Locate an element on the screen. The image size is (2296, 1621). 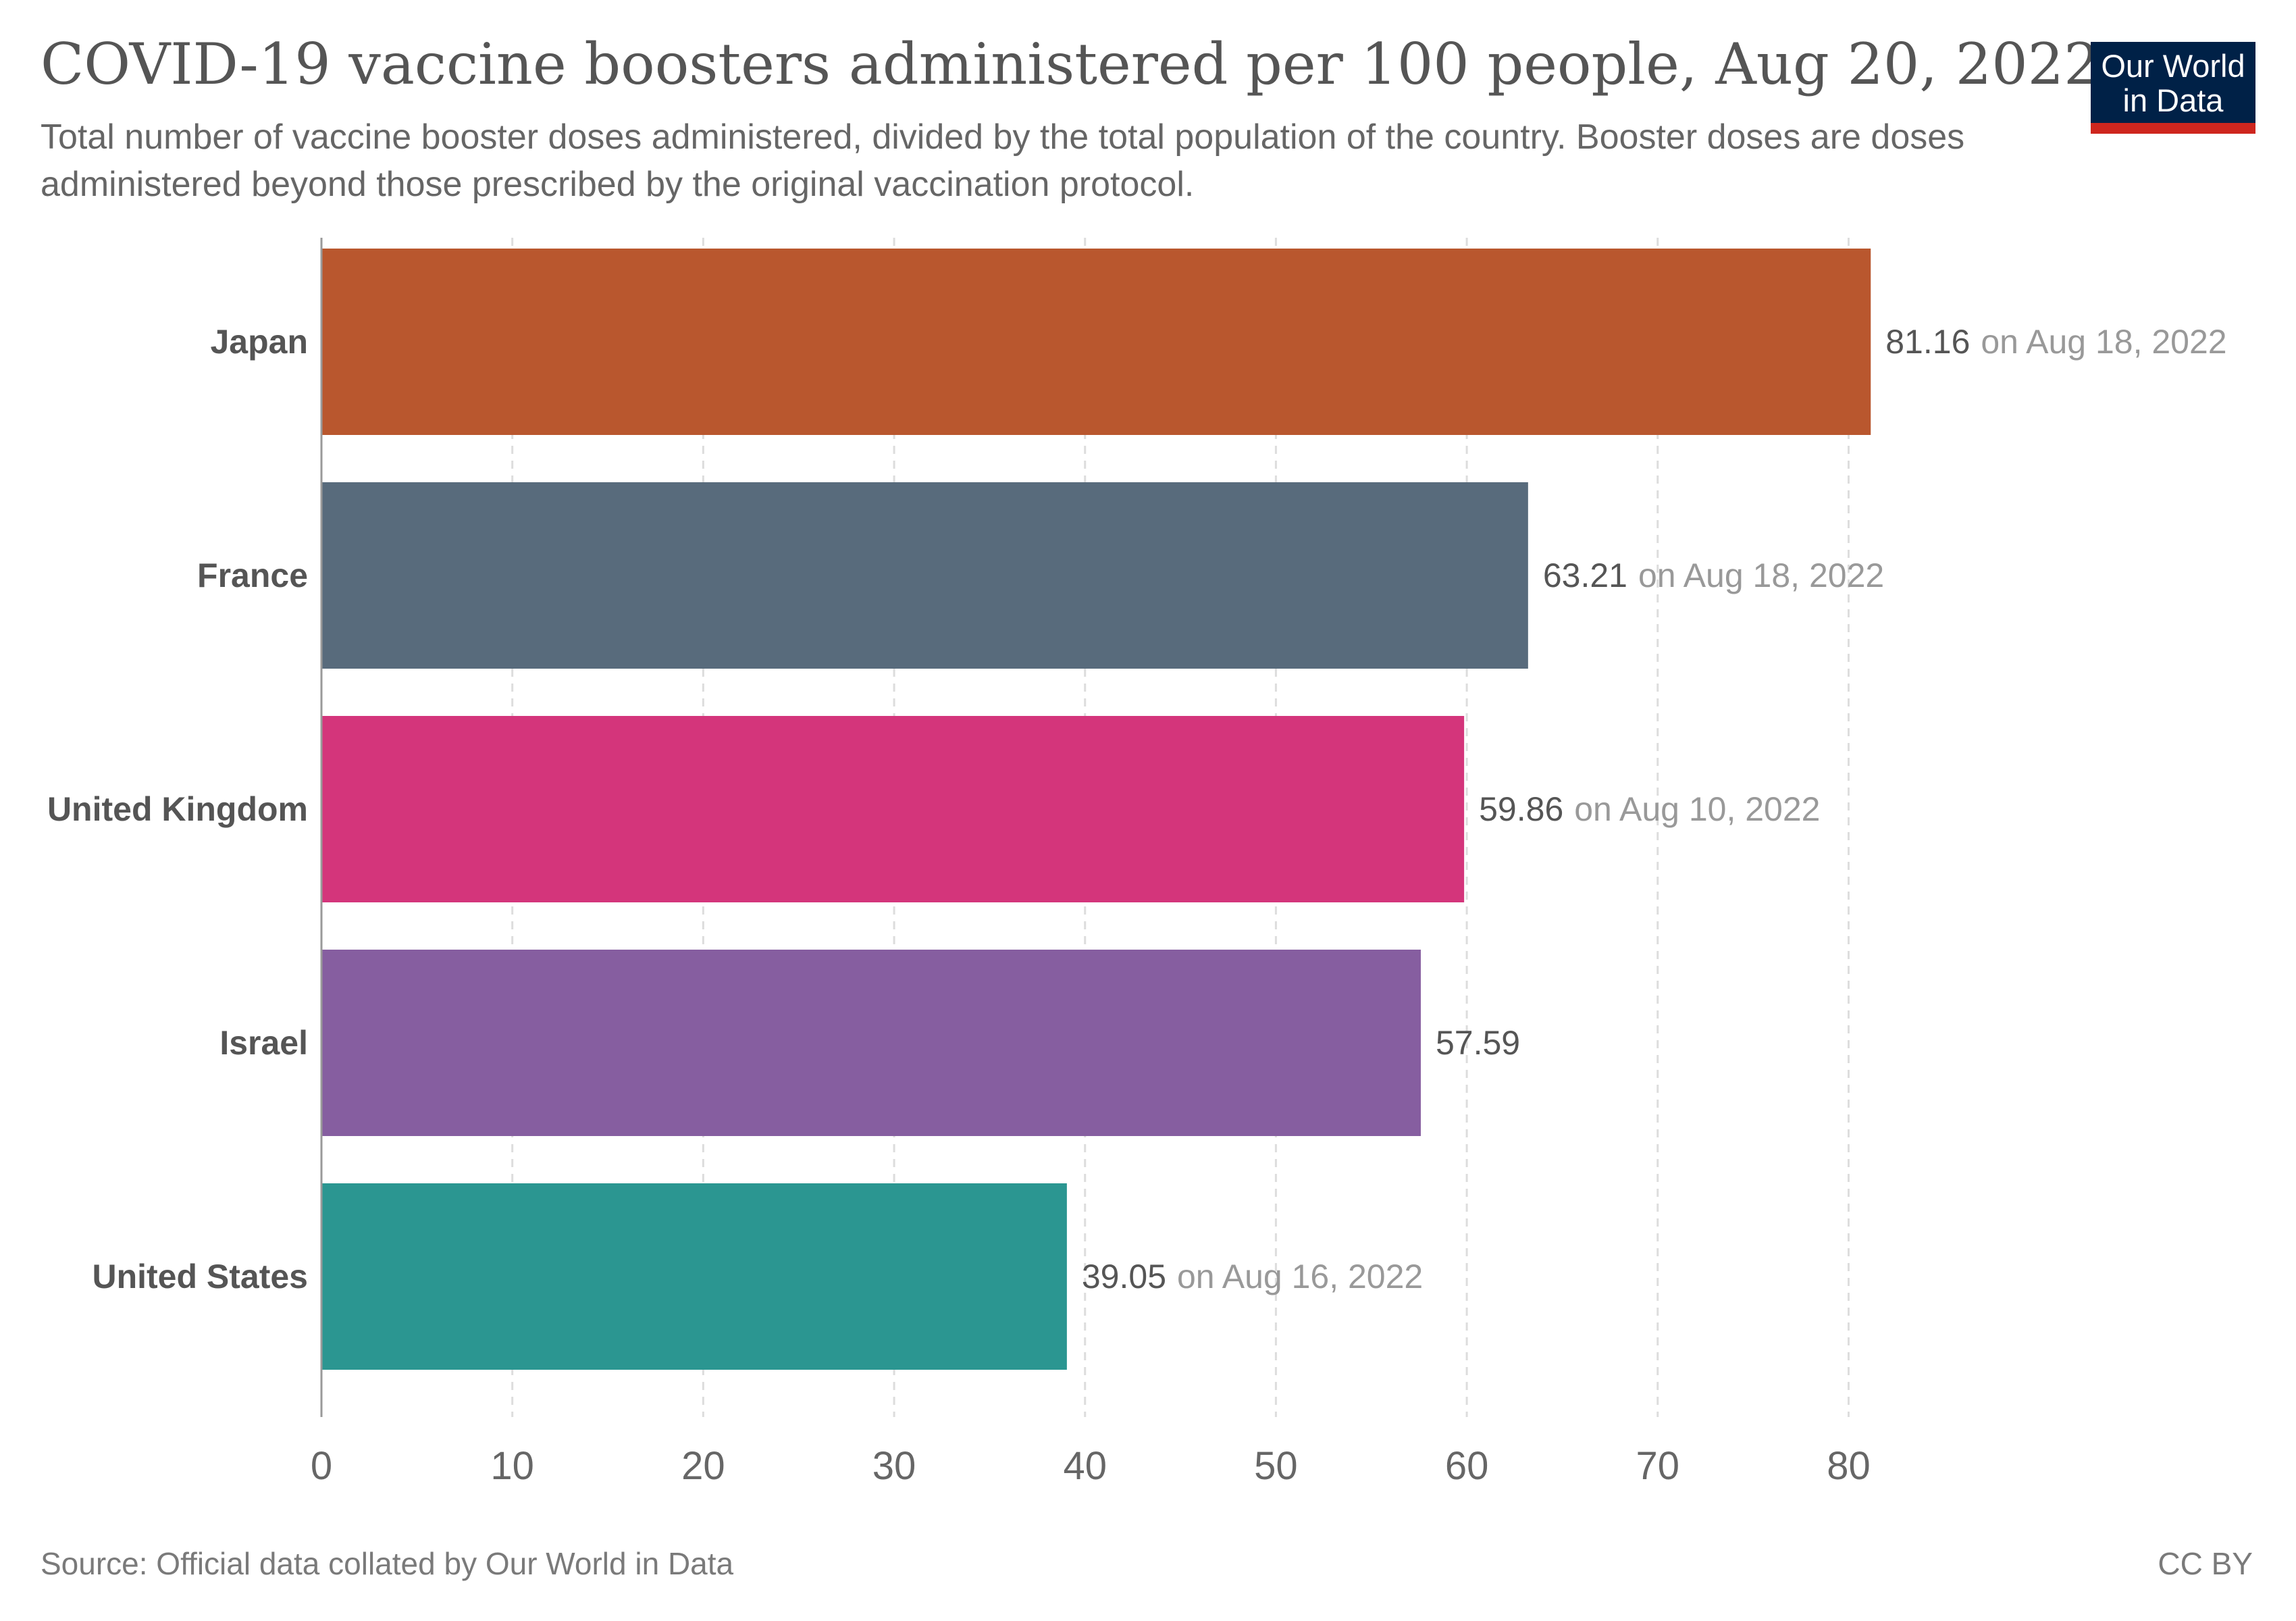
value-label: 81.16 on Aug 18, 2022 is located at coordinates (2055, 342).